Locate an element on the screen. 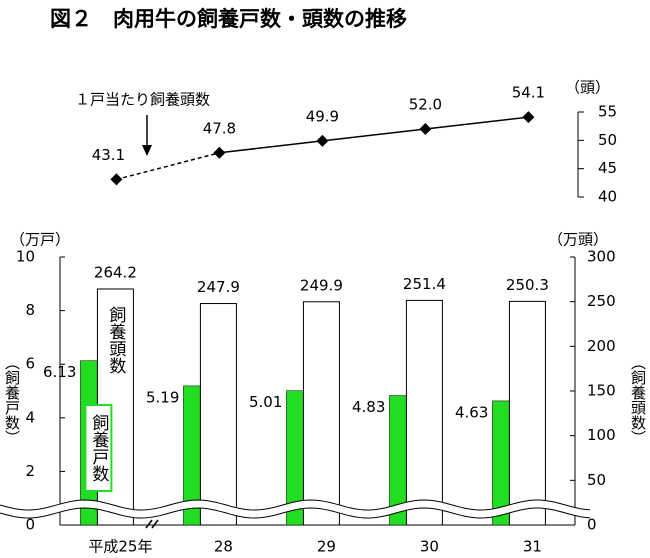 The height and width of the screenshot is (558, 650). data-label: 4.63 is located at coordinates (471, 412).